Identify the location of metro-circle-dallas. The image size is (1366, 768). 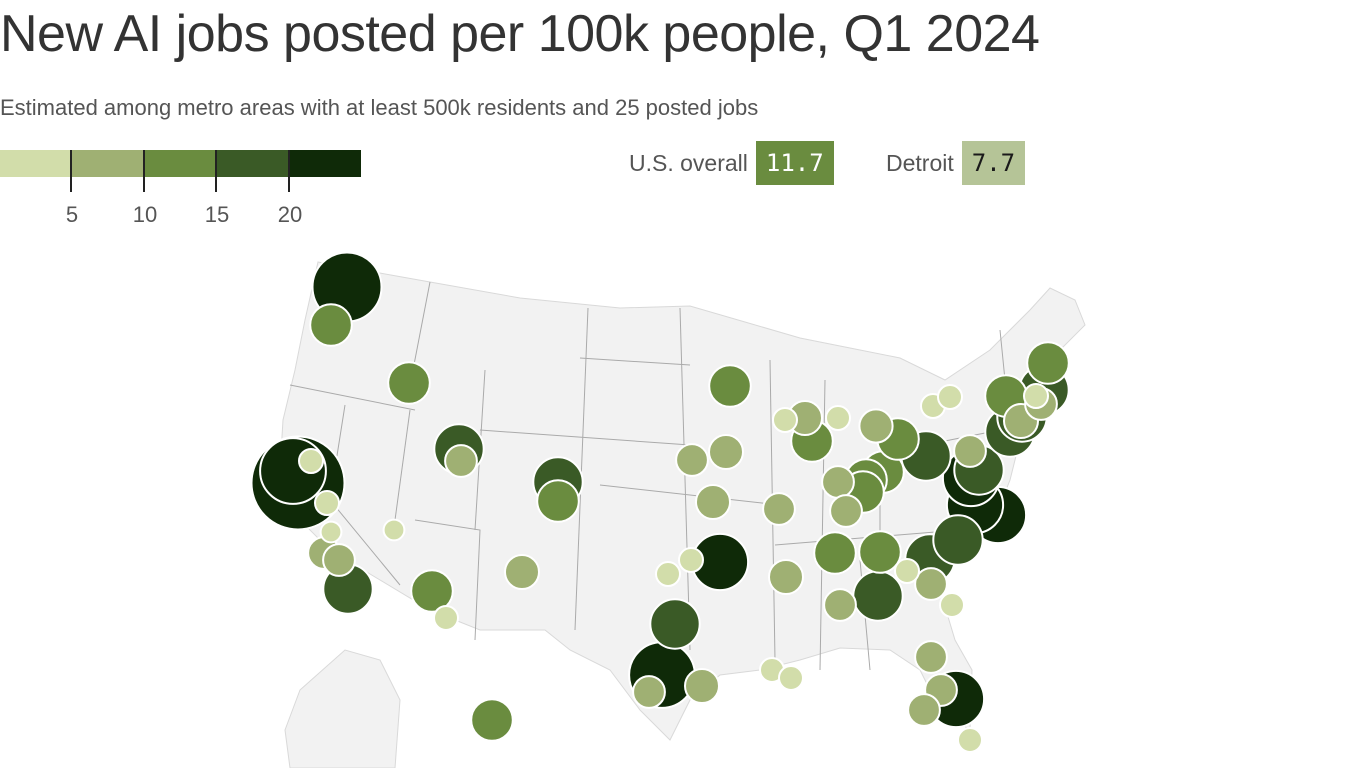
(675, 624).